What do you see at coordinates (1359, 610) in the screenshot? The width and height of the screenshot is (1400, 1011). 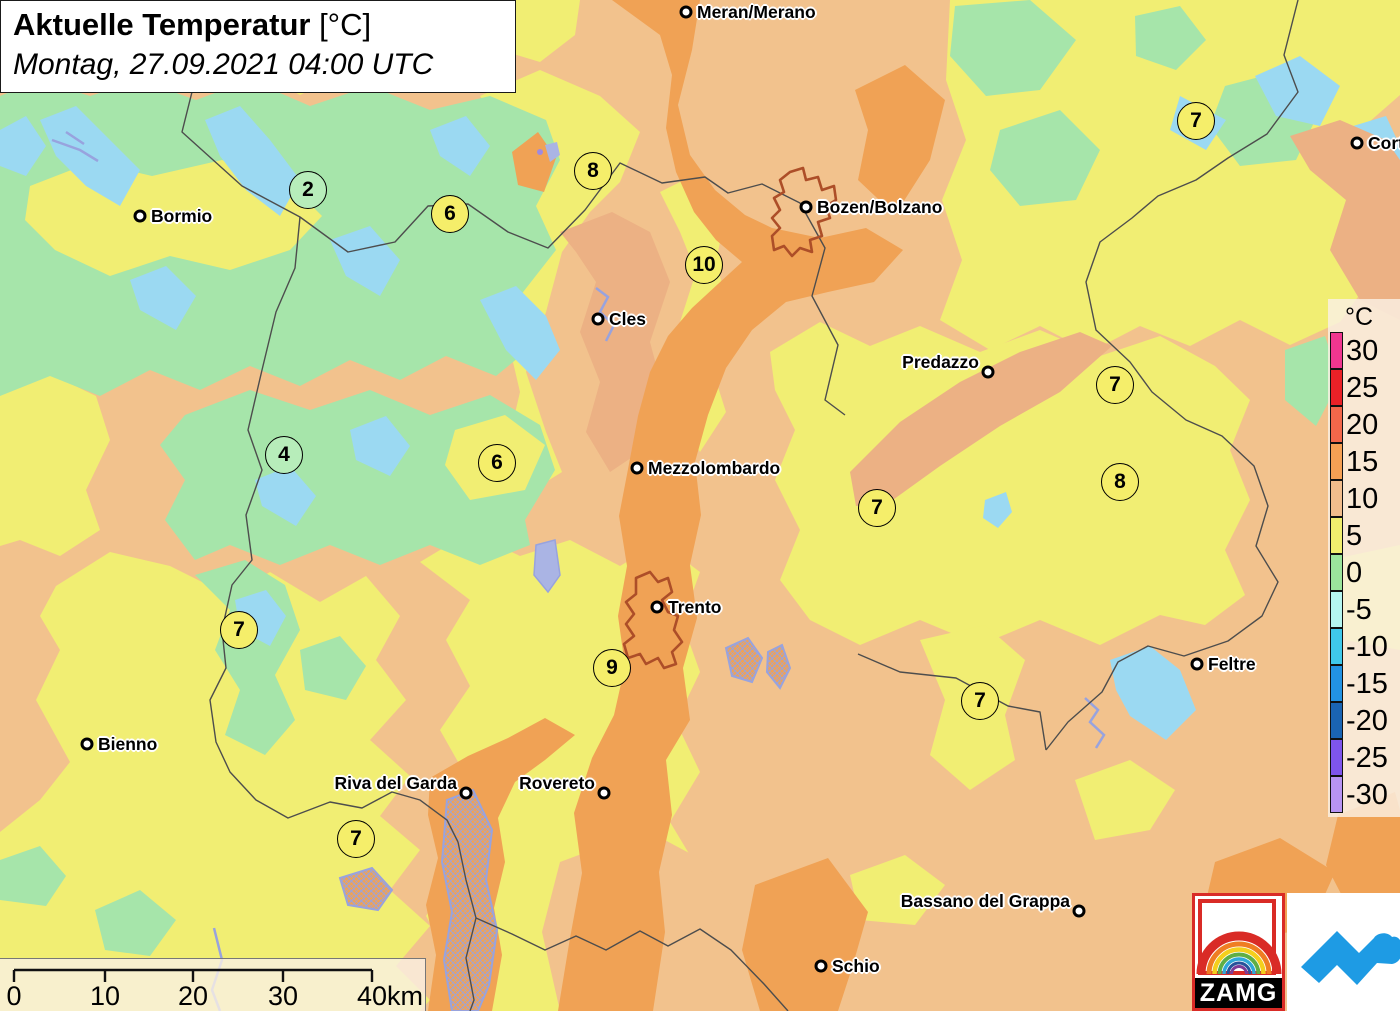 I see `legend-value-label: -5` at bounding box center [1359, 610].